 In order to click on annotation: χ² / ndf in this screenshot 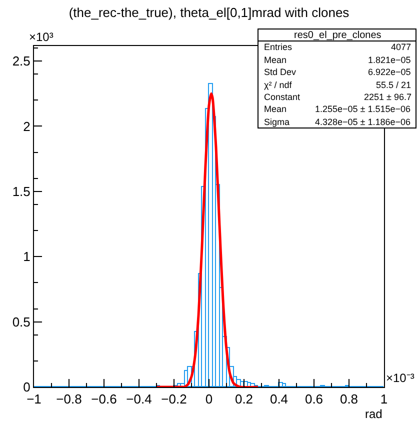, I will do `click(278, 85)`.